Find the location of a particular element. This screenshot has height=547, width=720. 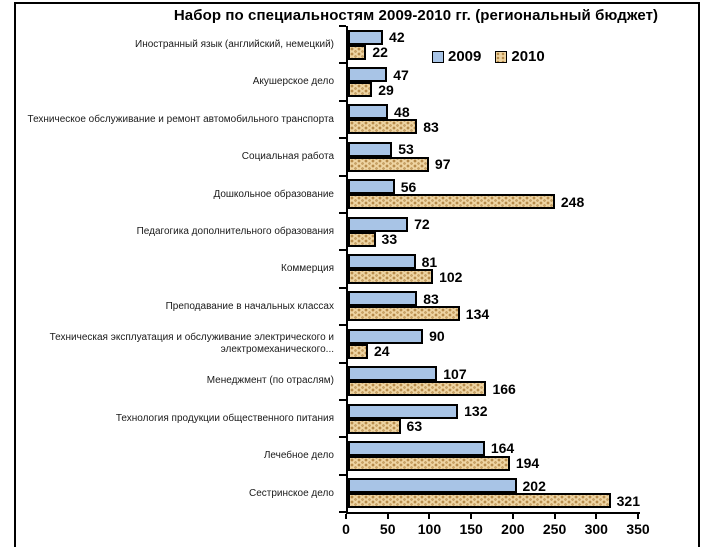

bar-group: 132 63 is located at coordinates (489, 419).